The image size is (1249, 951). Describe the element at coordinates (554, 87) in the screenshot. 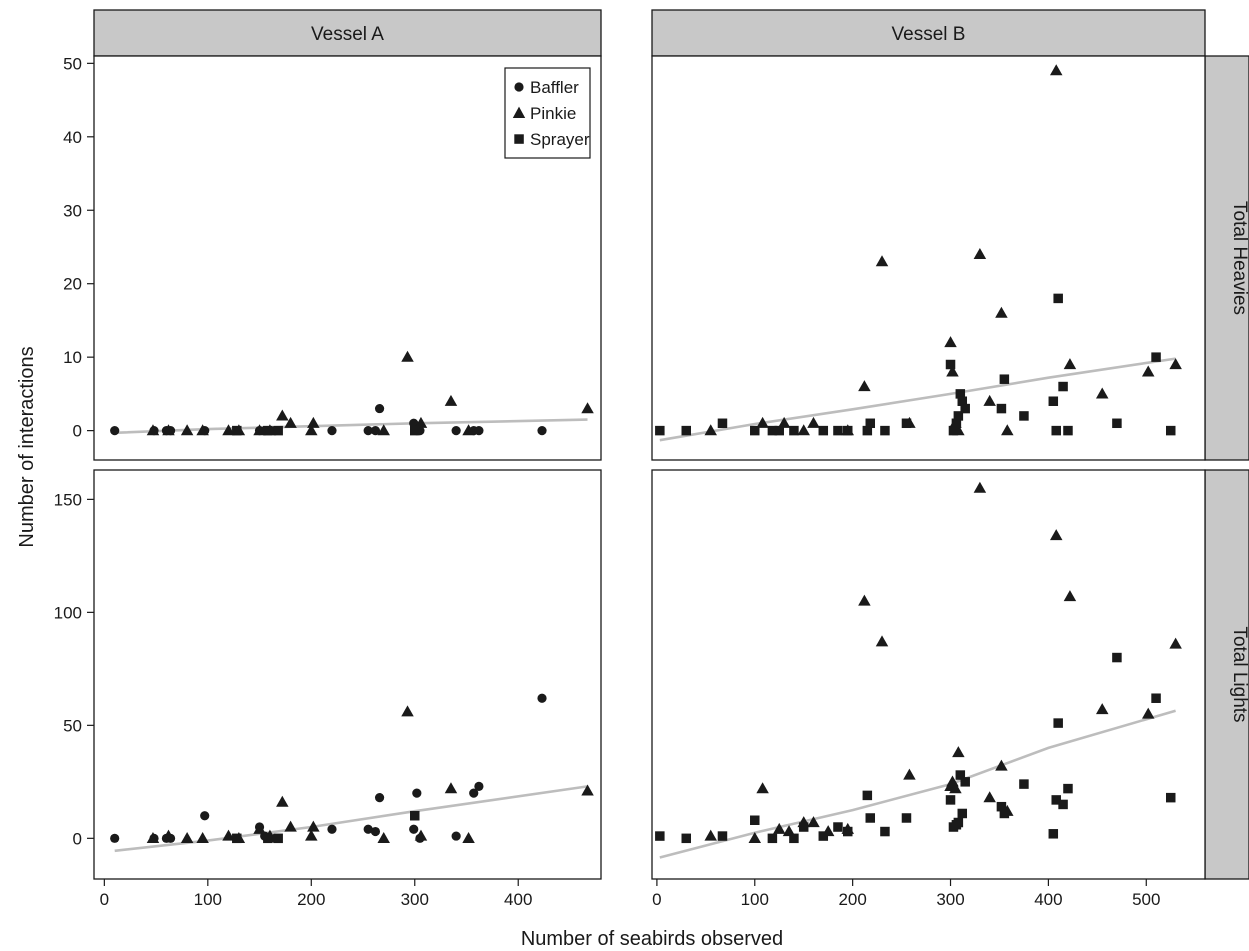

I see `legend-label-baffler: Baffler` at that location.